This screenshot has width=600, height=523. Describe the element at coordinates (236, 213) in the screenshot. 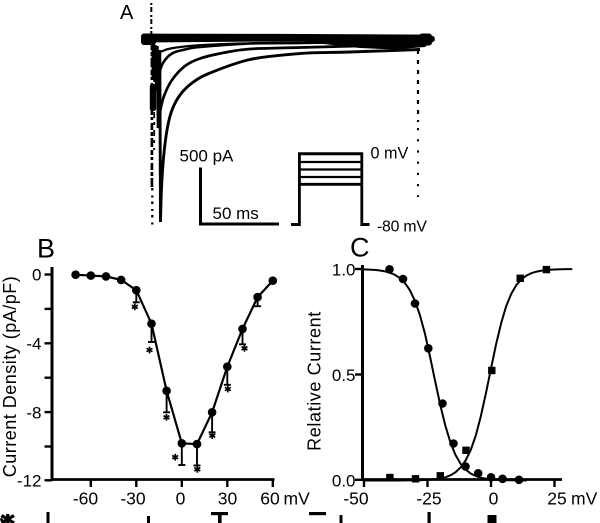

I see `svg-text: 50 ms` at that location.